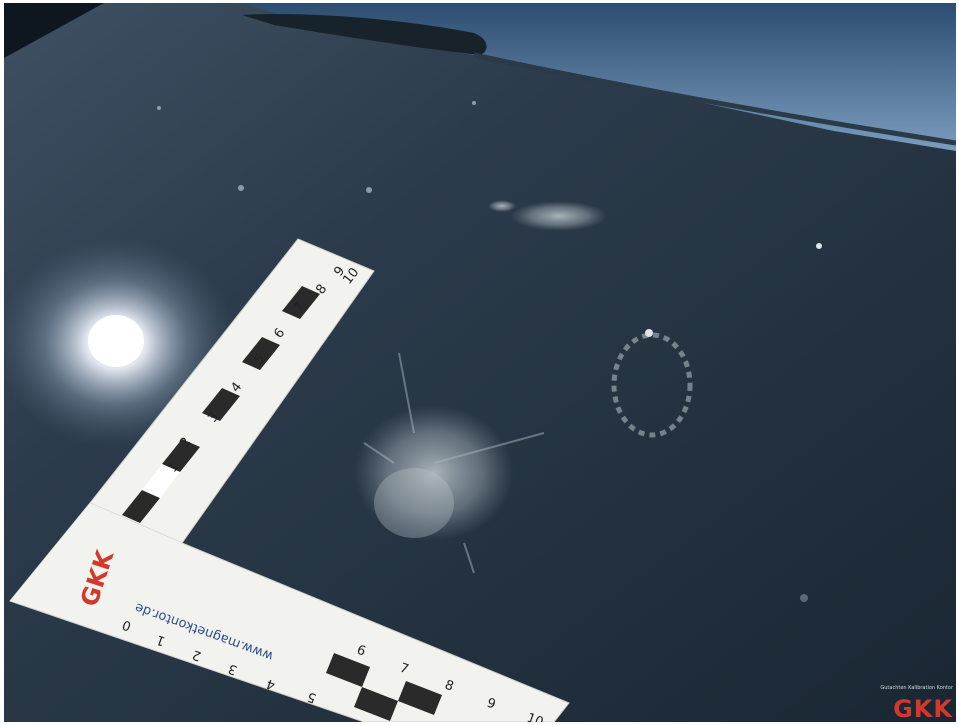  What do you see at coordinates (535, 716) in the screenshot?
I see `ruler-tick-label: 10` at bounding box center [535, 716].